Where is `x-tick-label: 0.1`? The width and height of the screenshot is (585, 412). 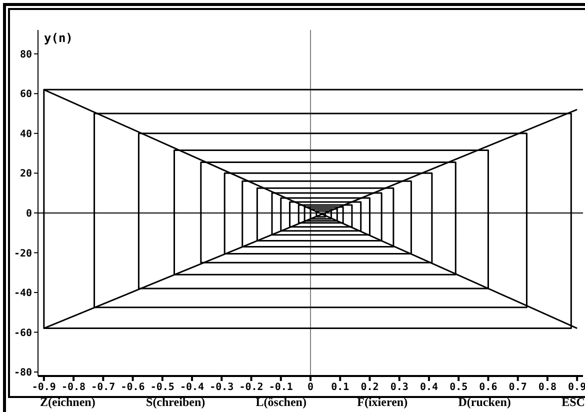 x-tick-label: 0.1 is located at coordinates (340, 388).